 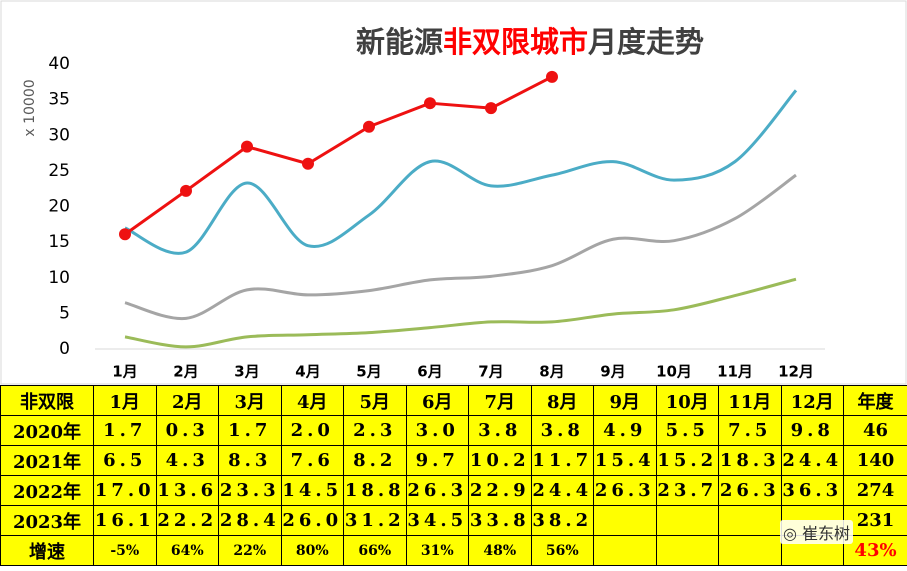 I want to click on y-tick-label: 5, so click(x=64, y=313).